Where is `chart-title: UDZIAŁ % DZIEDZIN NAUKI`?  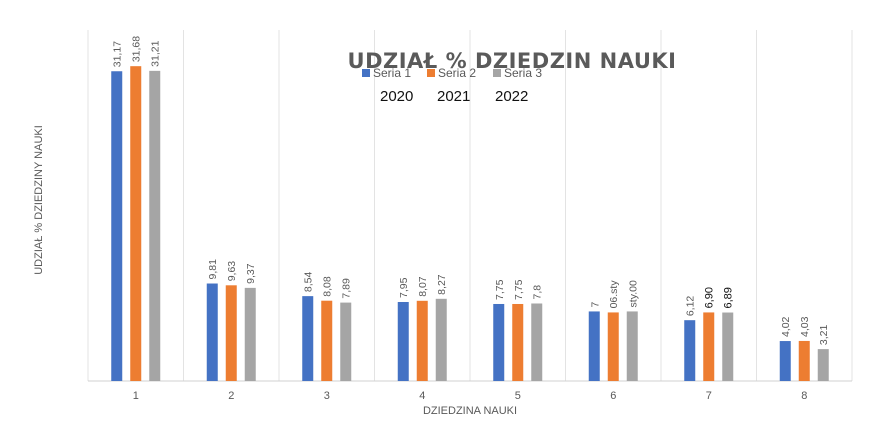
chart-title: UDZIAŁ % DZIEDZIN NAUKI is located at coordinates (512, 61).